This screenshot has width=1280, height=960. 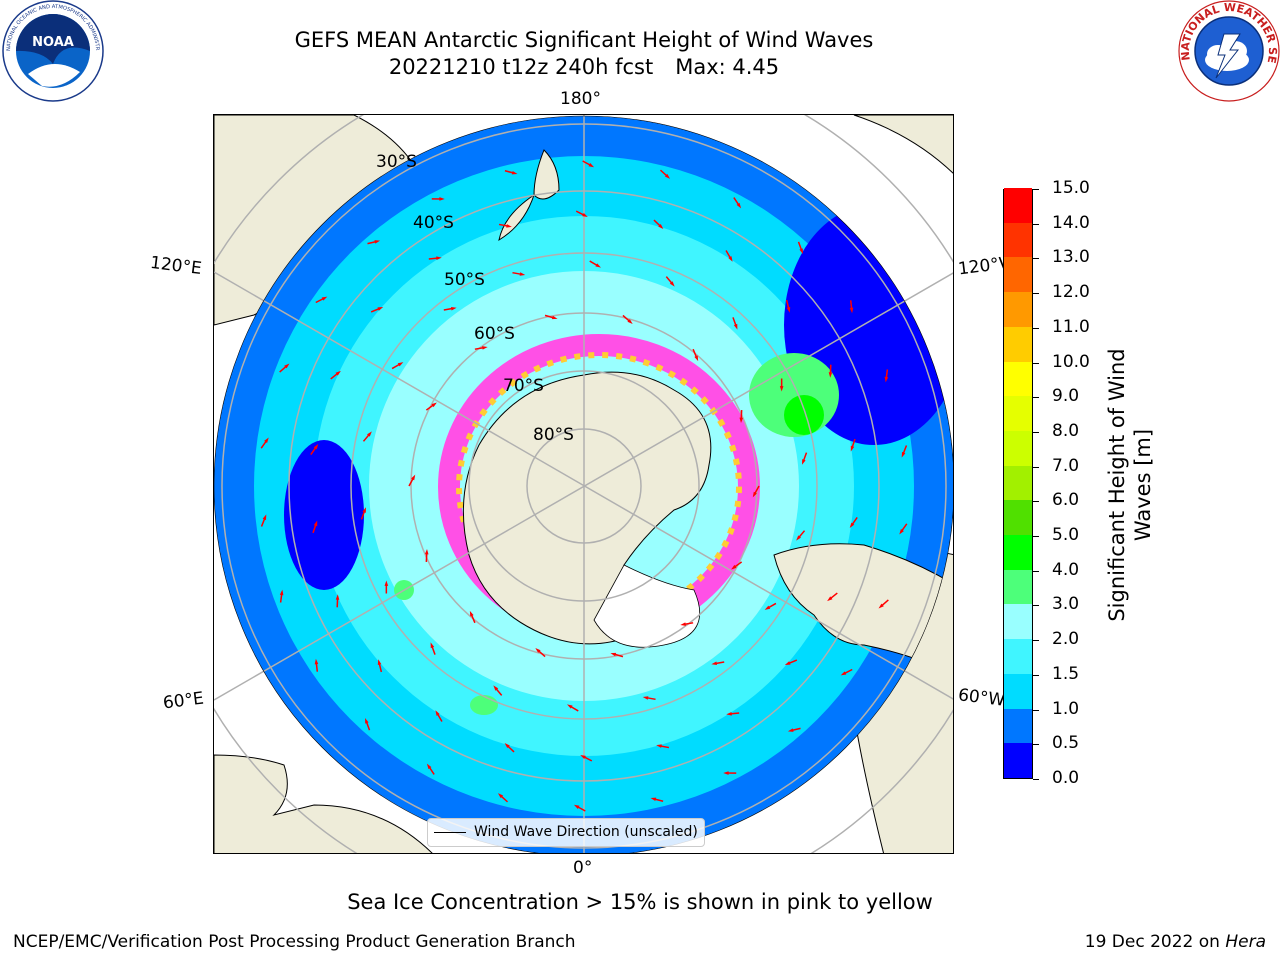 I want to click on colorbar-tick-label: 11.0, so click(x=1071, y=326).